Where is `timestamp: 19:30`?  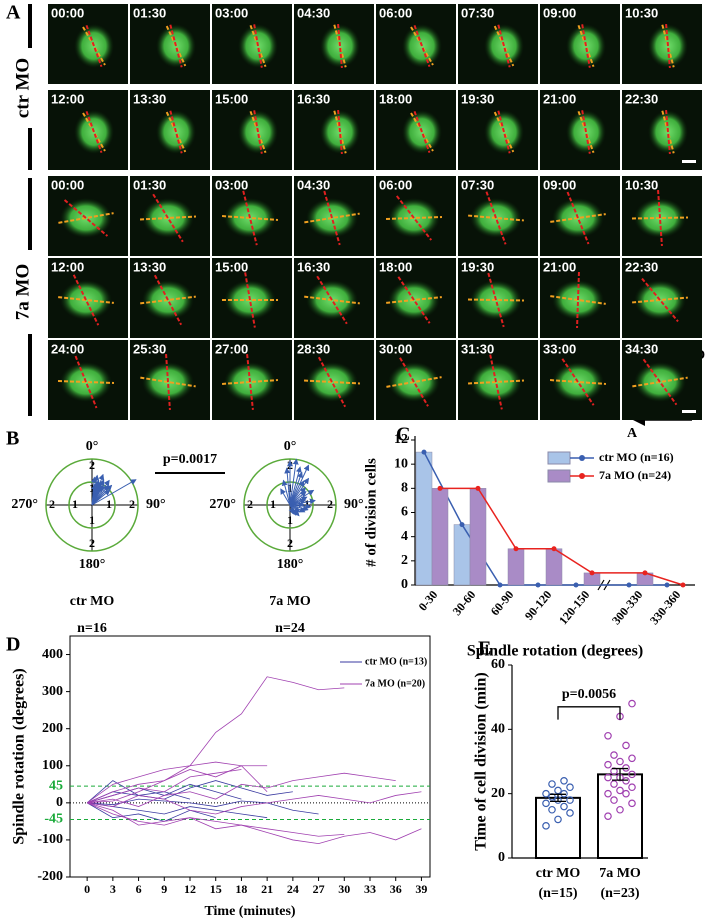
timestamp: 19:30 is located at coordinates (477, 266).